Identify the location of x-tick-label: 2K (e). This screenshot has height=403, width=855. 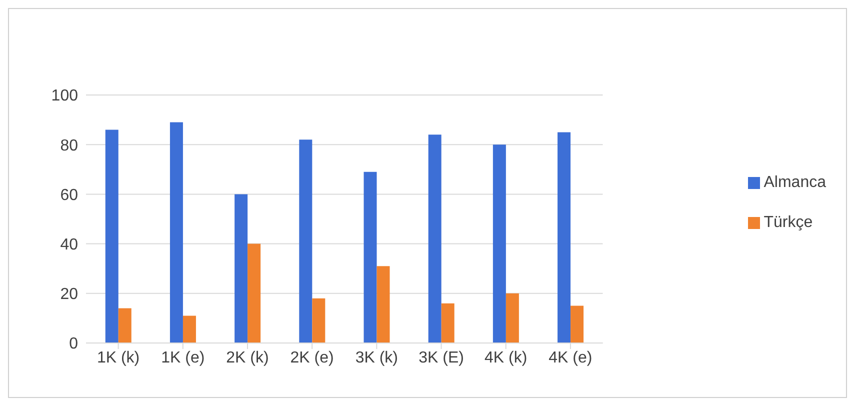
(312, 357).